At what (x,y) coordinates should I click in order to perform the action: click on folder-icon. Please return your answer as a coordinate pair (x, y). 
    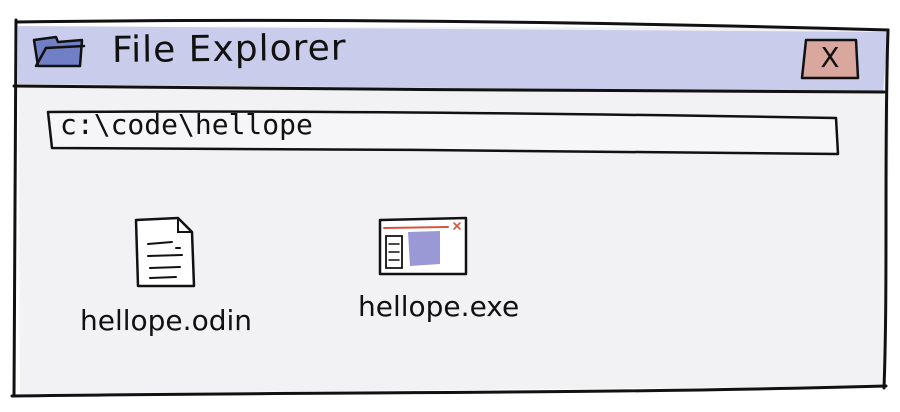
    Looking at the image, I should click on (59, 51).